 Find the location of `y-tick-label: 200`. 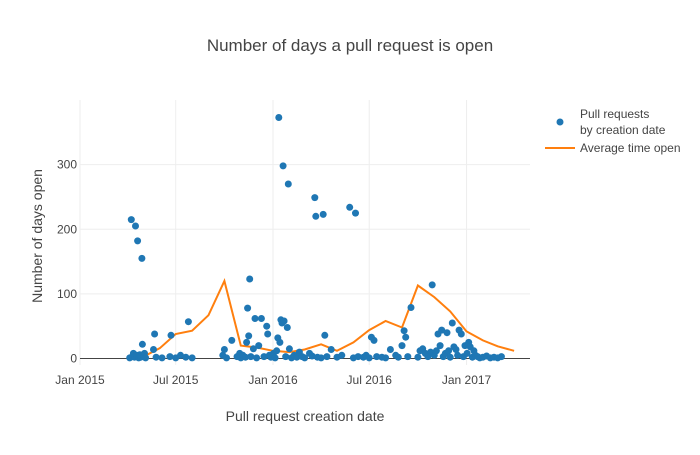

y-tick-label: 200 is located at coordinates (67, 229).